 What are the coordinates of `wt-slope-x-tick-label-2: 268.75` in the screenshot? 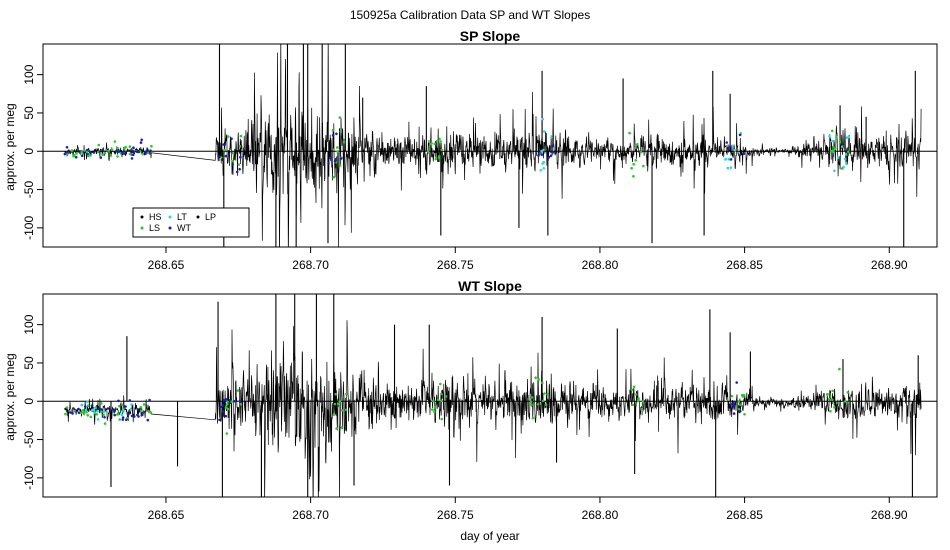 It's located at (455, 515).